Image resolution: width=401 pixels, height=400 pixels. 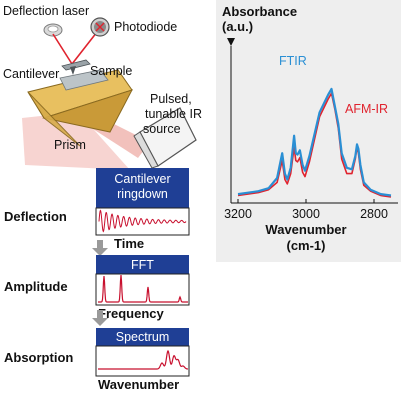 What do you see at coordinates (238, 214) in the screenshot?
I see `x-tick-label-3200: 3200` at bounding box center [238, 214].